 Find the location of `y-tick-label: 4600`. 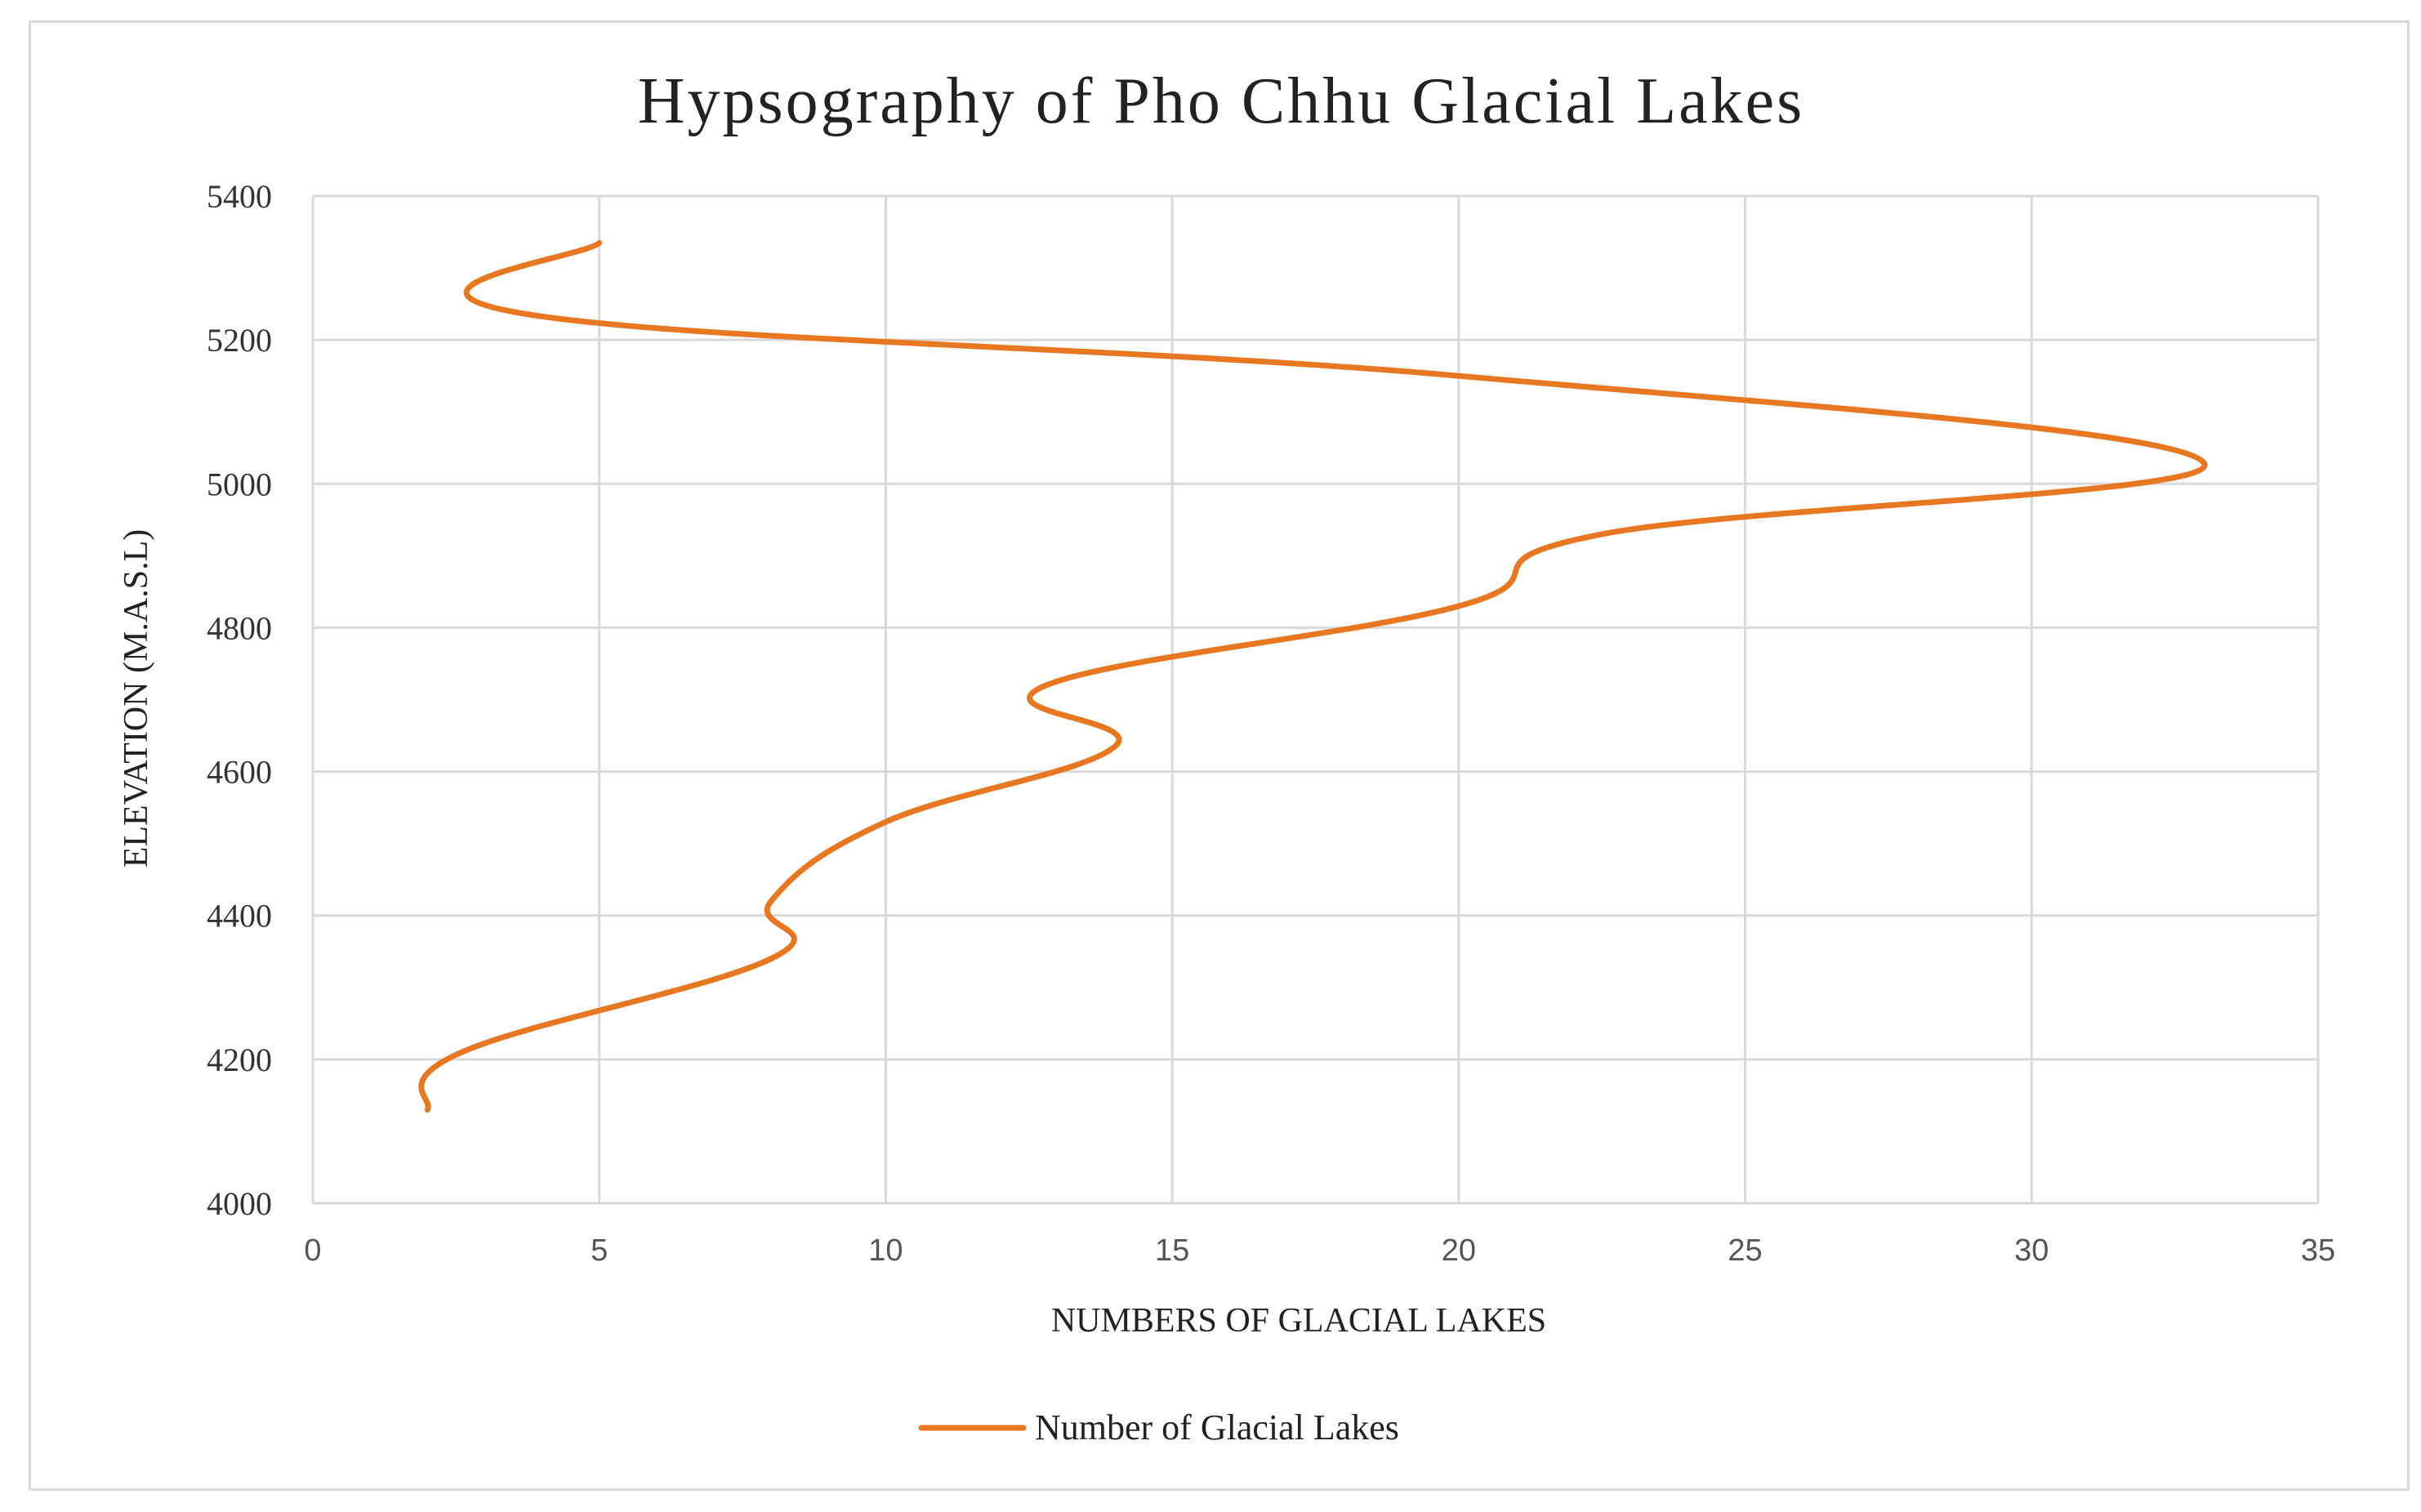

y-tick-label: 4600 is located at coordinates (239, 773).